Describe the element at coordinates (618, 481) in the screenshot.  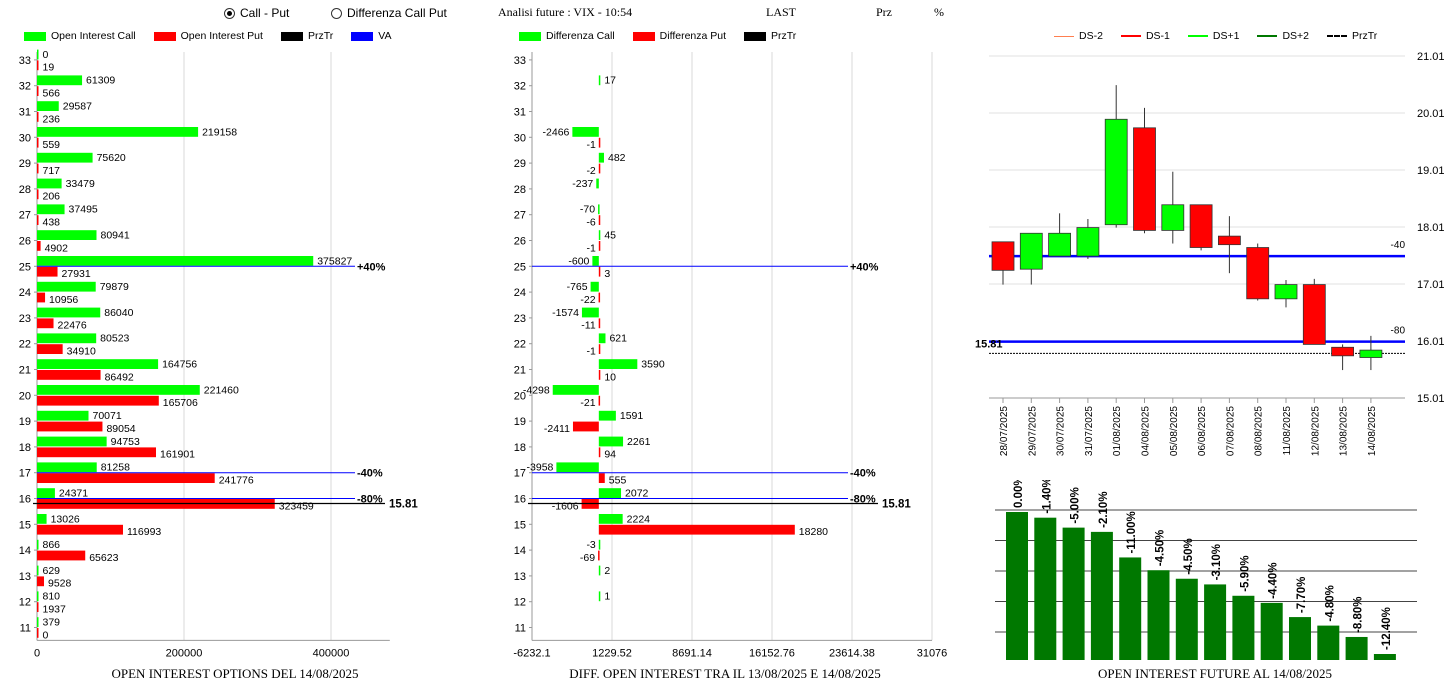
I see `put-value-label: 555` at that location.